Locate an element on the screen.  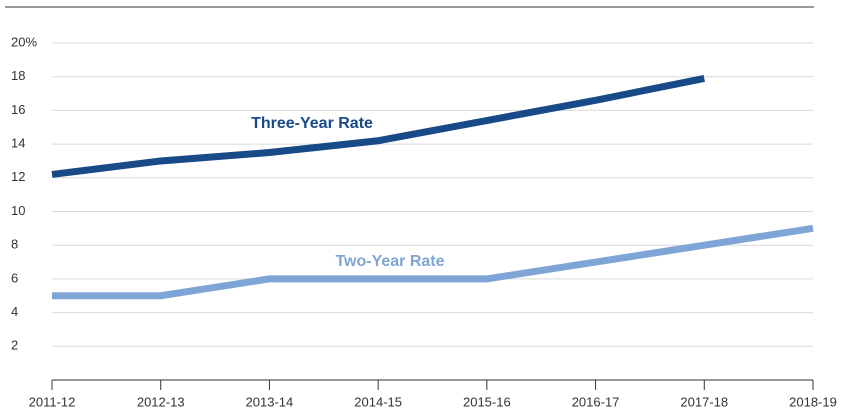
x-tick-label: 2017-18 is located at coordinates (704, 401).